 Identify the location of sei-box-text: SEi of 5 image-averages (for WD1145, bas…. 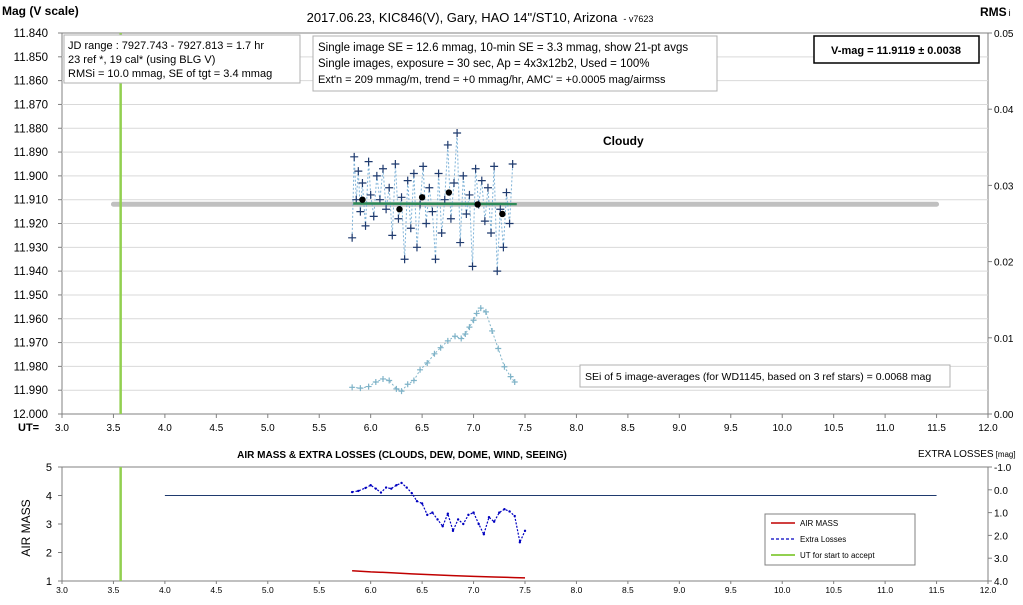
(758, 377).